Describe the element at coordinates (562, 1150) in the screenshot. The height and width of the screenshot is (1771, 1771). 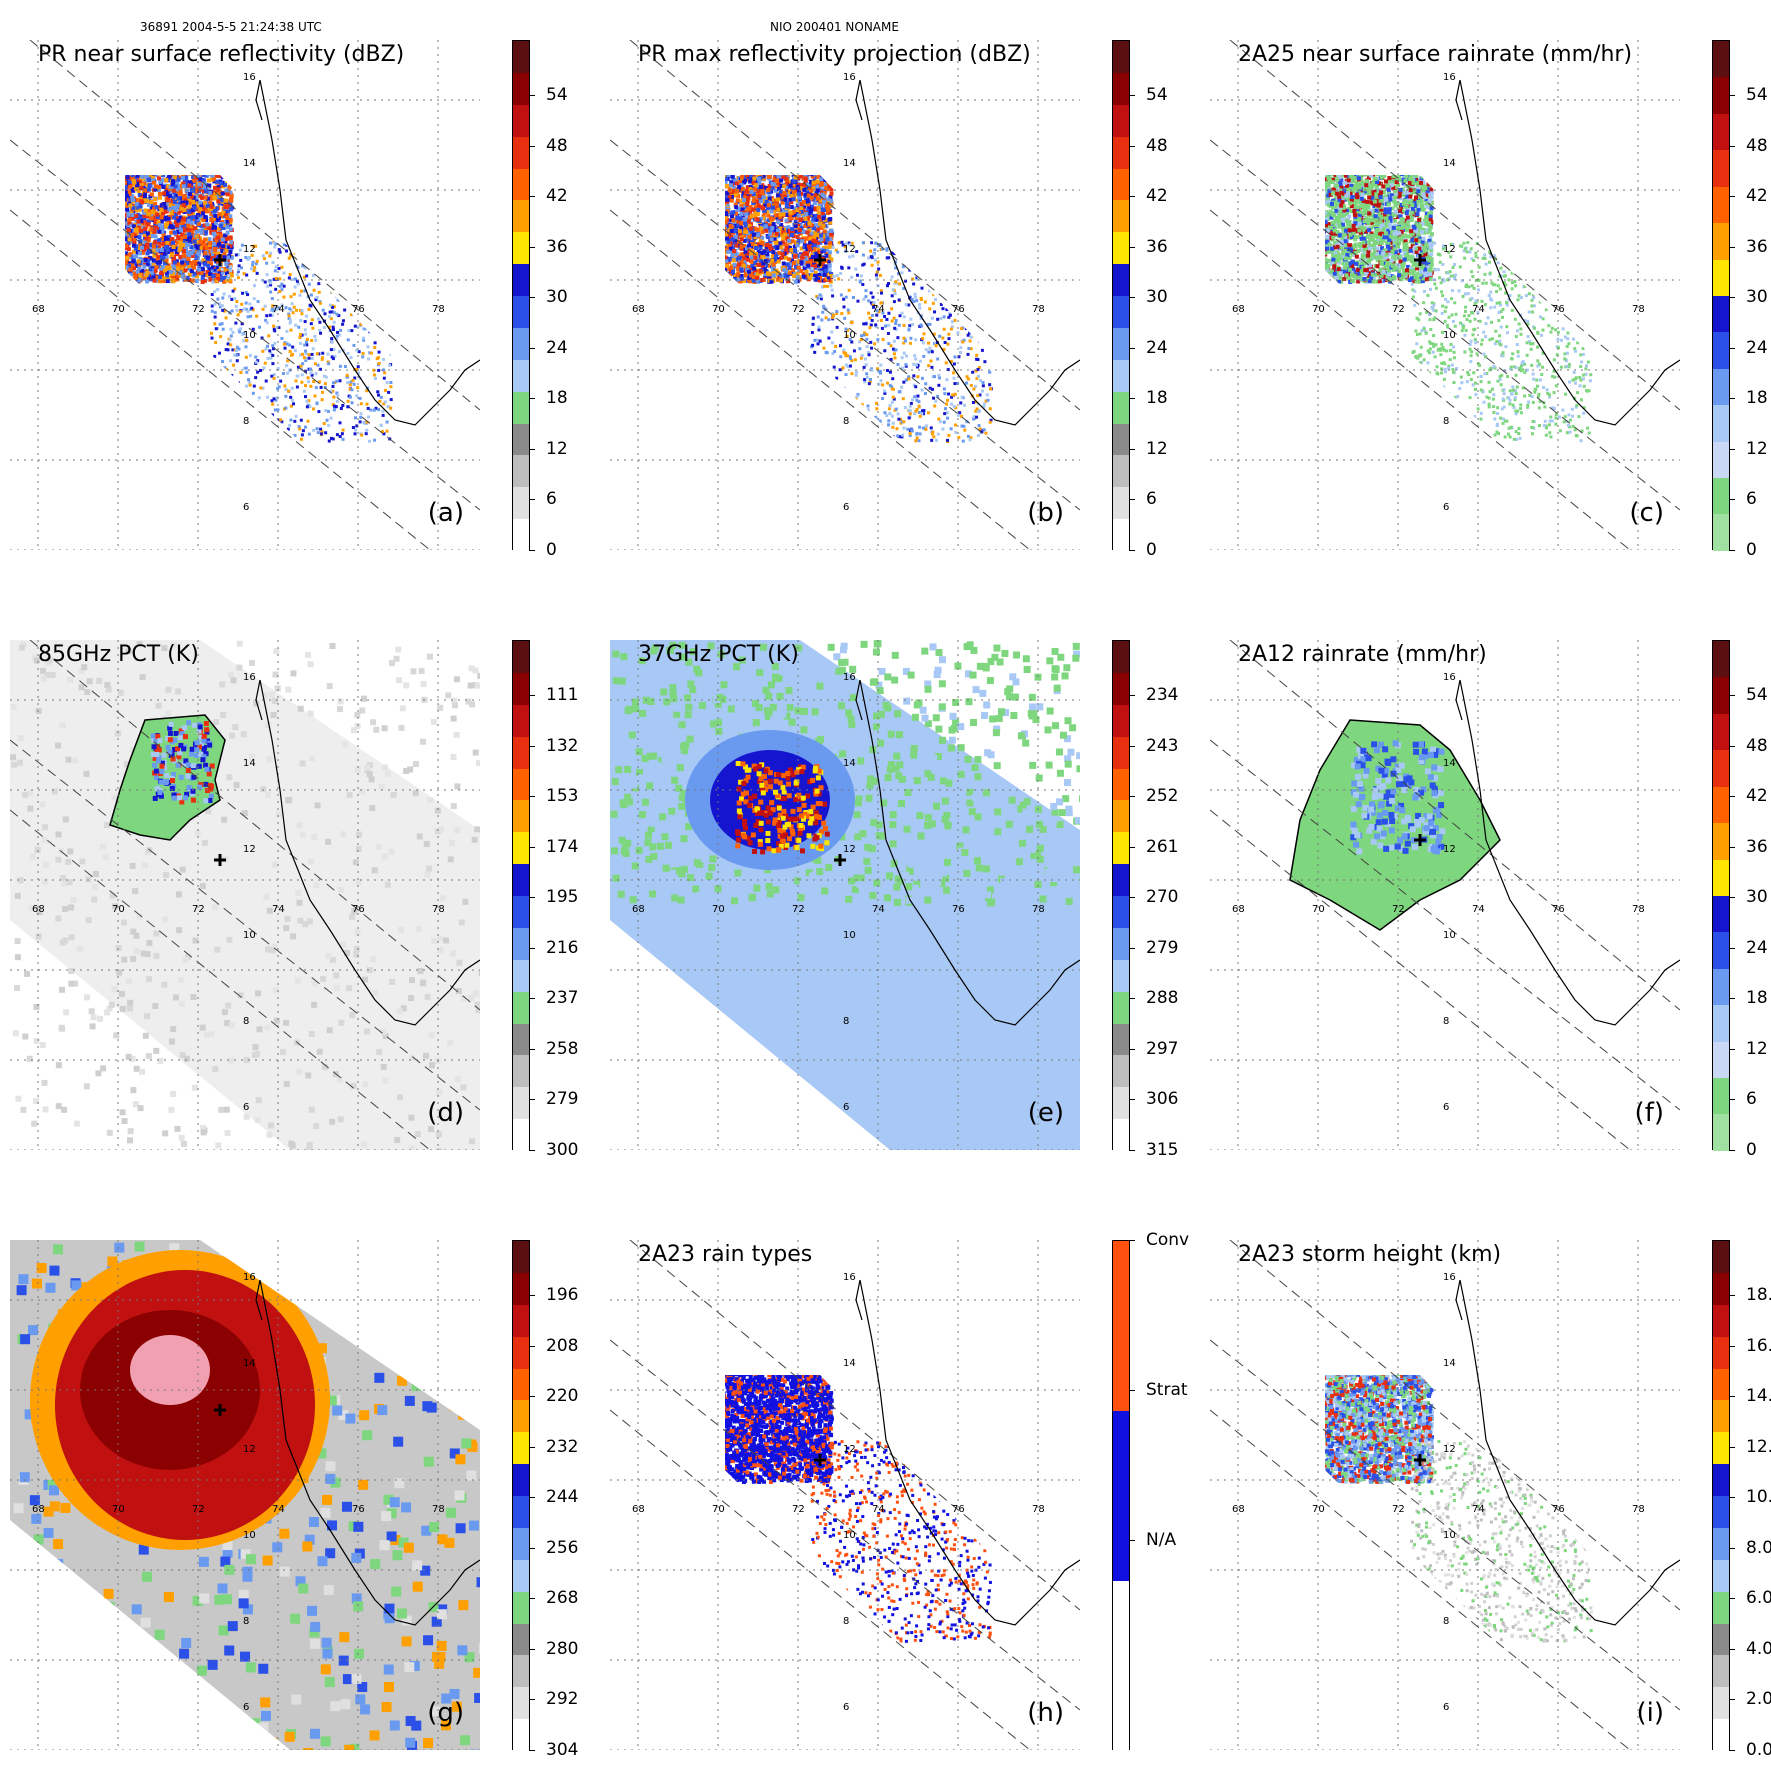
I see `colorbar-tick-label: 300` at that location.